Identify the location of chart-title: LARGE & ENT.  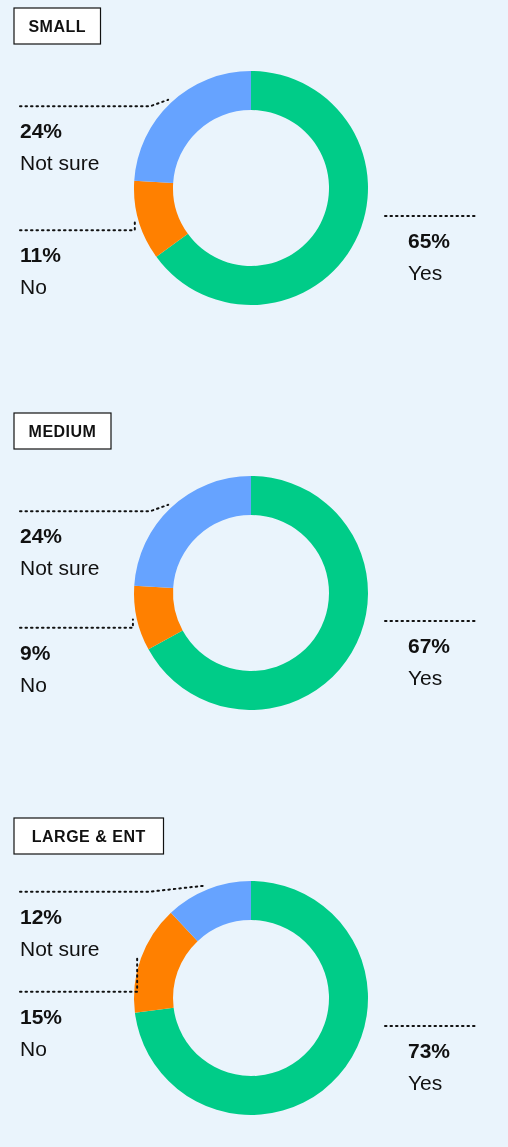
(88, 836).